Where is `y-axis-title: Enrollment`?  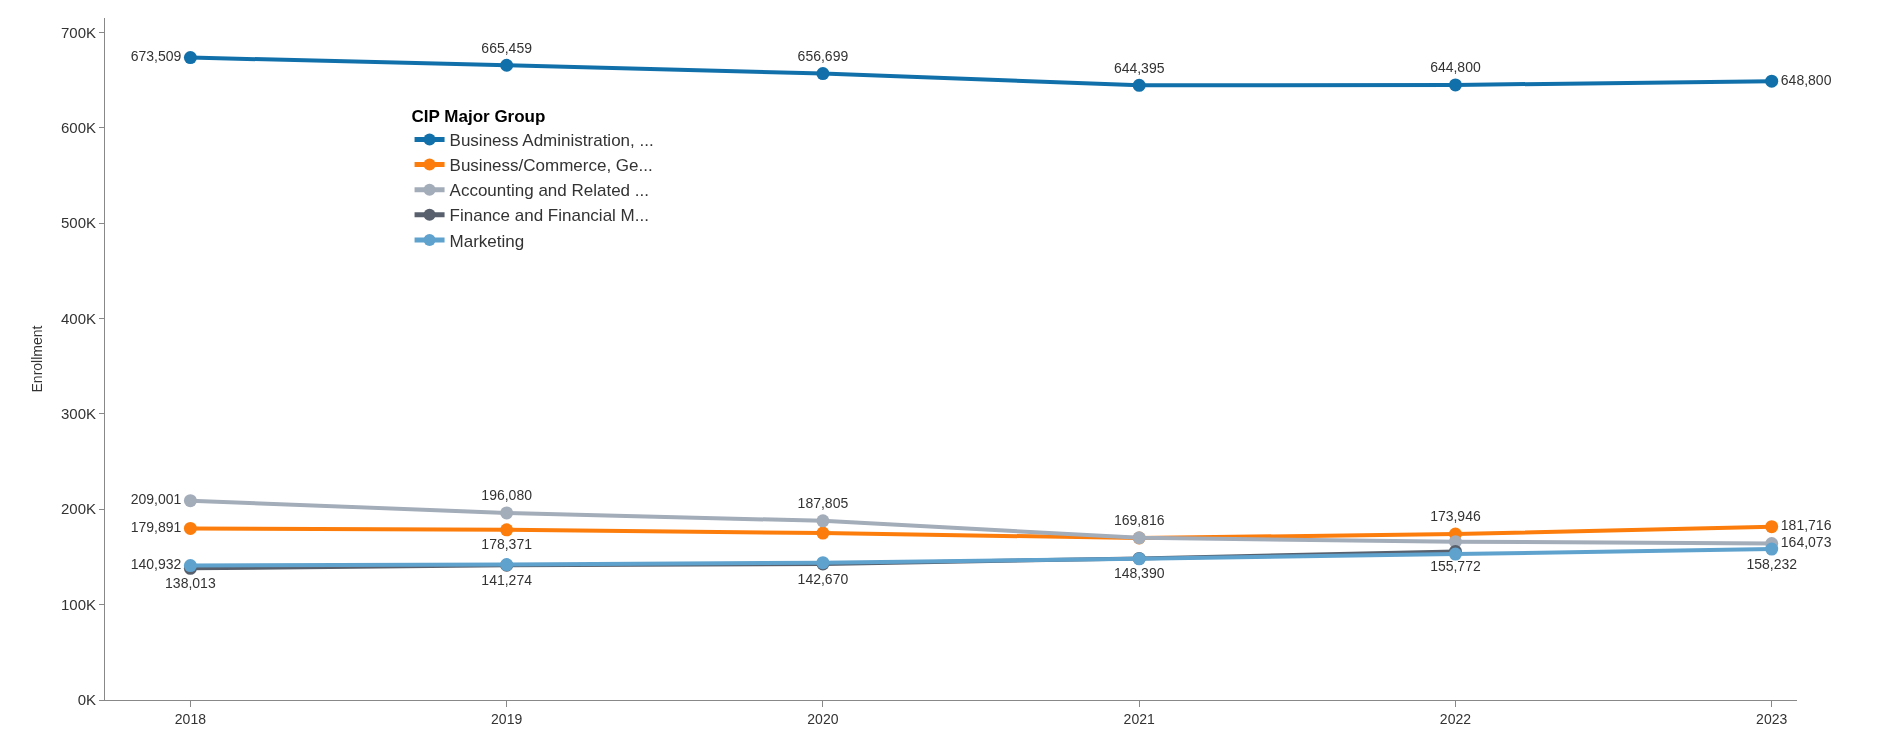 y-axis-title: Enrollment is located at coordinates (36, 359).